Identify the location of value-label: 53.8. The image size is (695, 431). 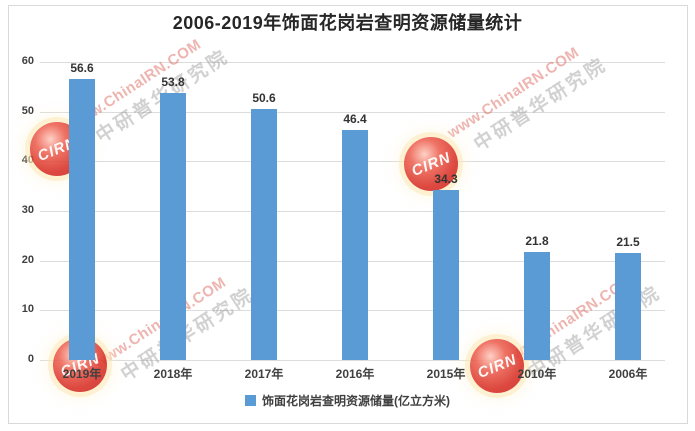
(173, 81).